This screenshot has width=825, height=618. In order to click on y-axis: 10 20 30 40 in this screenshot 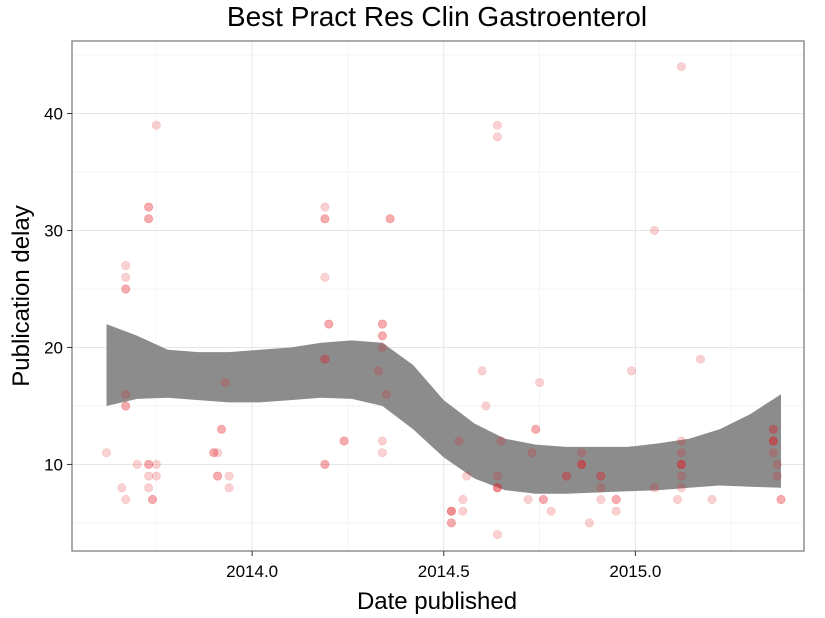, I will do `click(58, 289)`.